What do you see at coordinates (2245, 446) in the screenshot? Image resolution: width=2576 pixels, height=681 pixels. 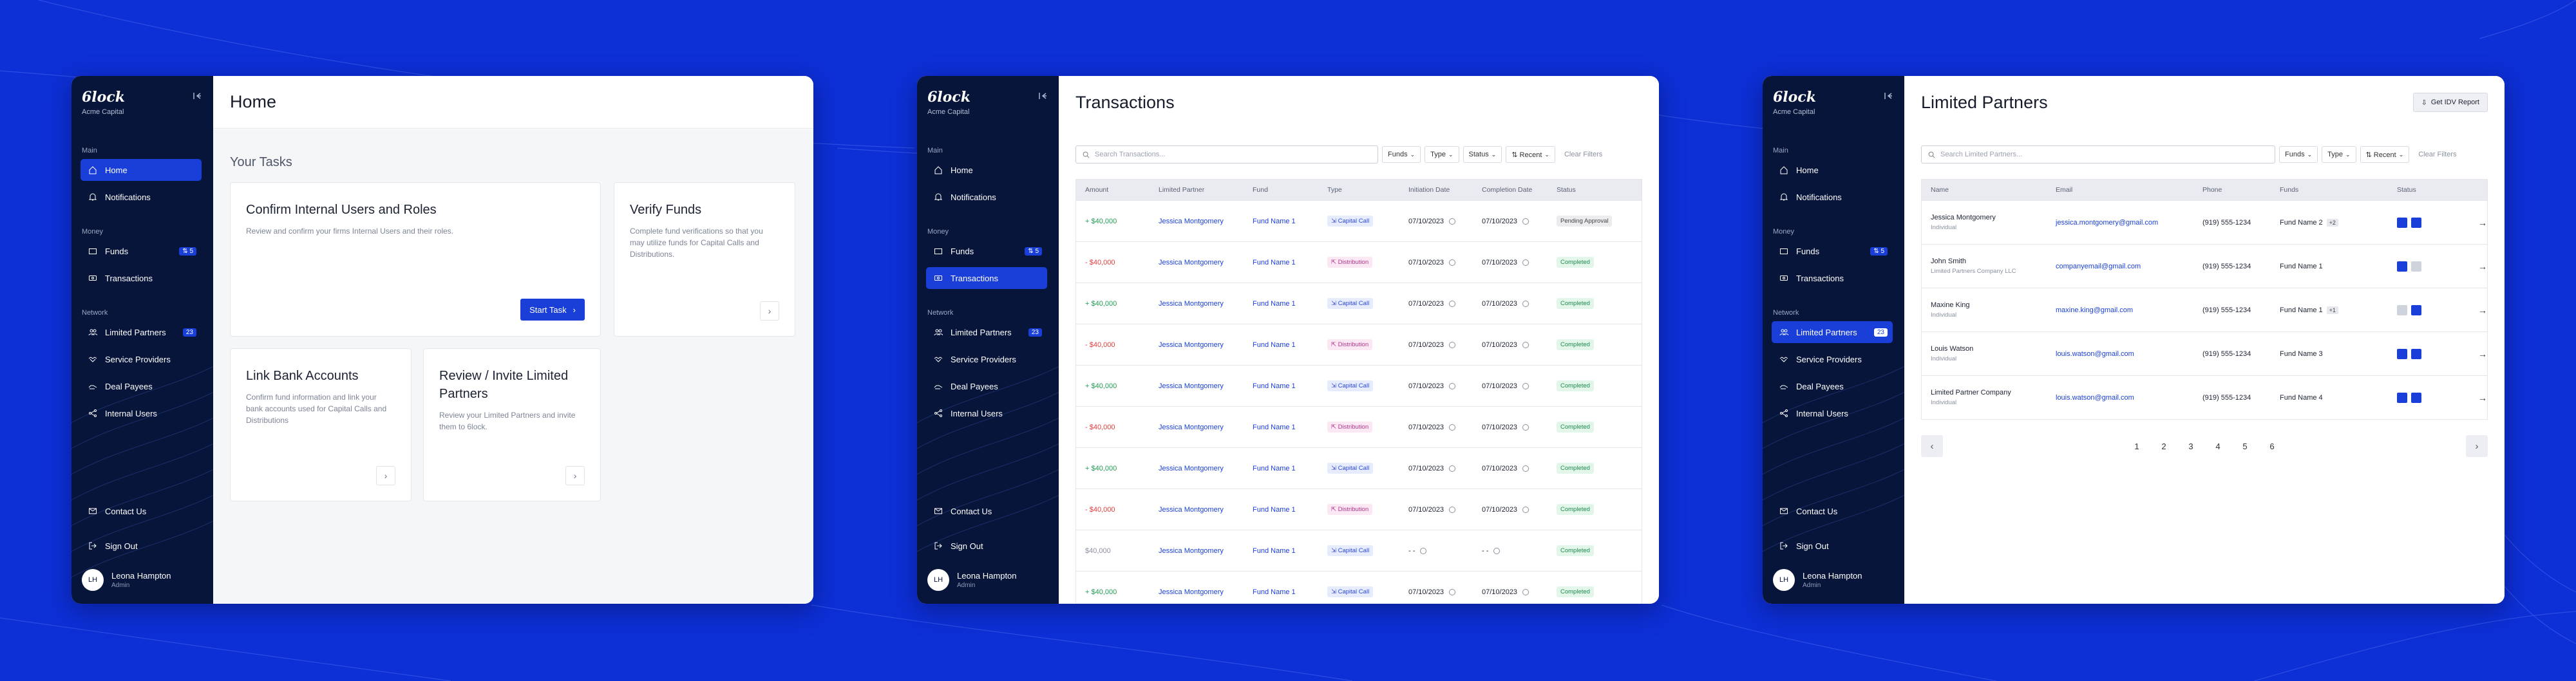 I see `page-number: 5` at bounding box center [2245, 446].